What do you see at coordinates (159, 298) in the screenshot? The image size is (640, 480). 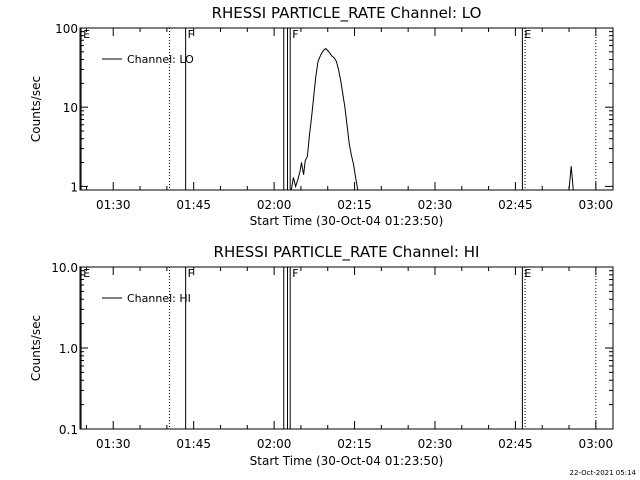 I see `legend-label: Channel: HI` at bounding box center [159, 298].